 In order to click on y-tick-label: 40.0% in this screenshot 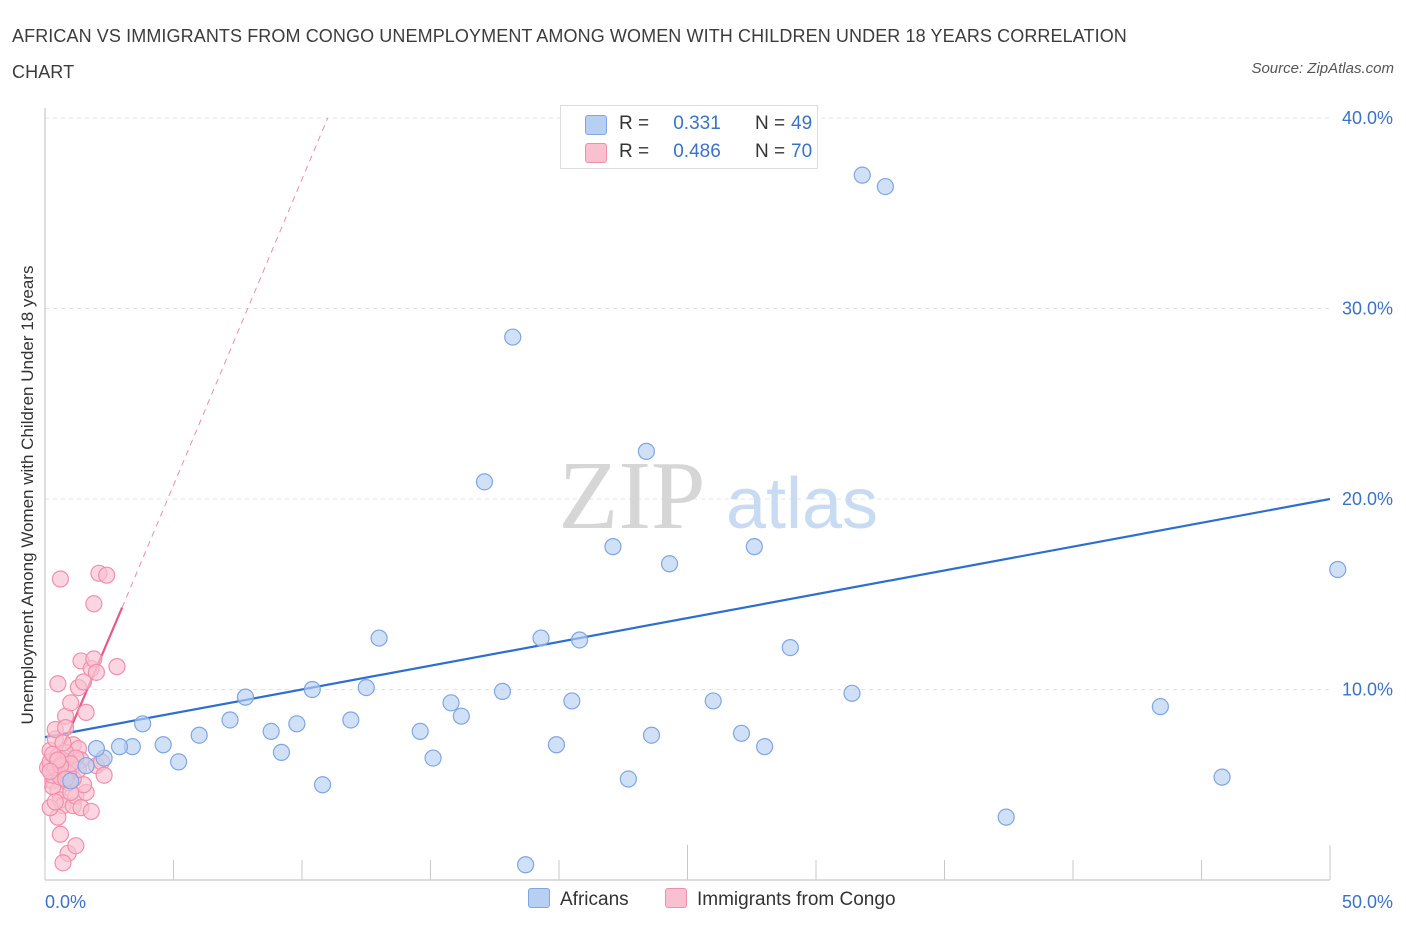, I will do `click(1367, 118)`.